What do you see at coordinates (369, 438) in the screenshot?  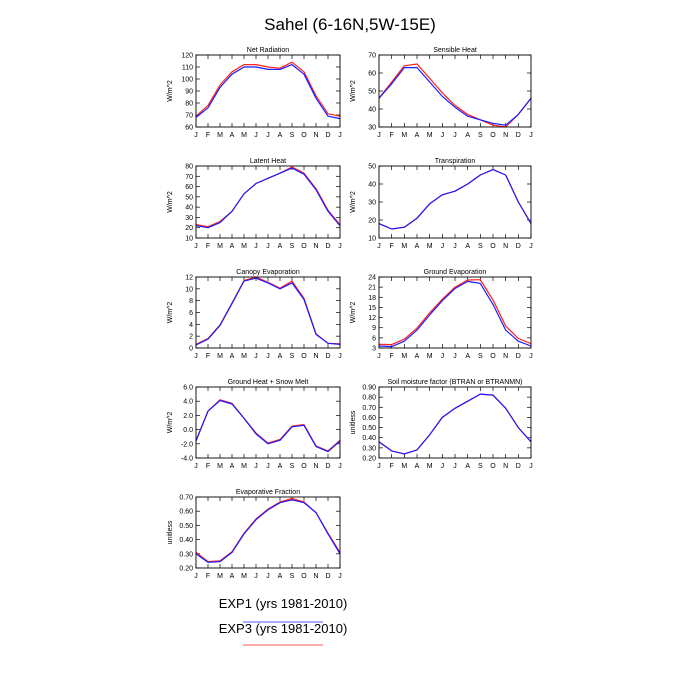 I see `y-tick-label: 0.40` at bounding box center [369, 438].